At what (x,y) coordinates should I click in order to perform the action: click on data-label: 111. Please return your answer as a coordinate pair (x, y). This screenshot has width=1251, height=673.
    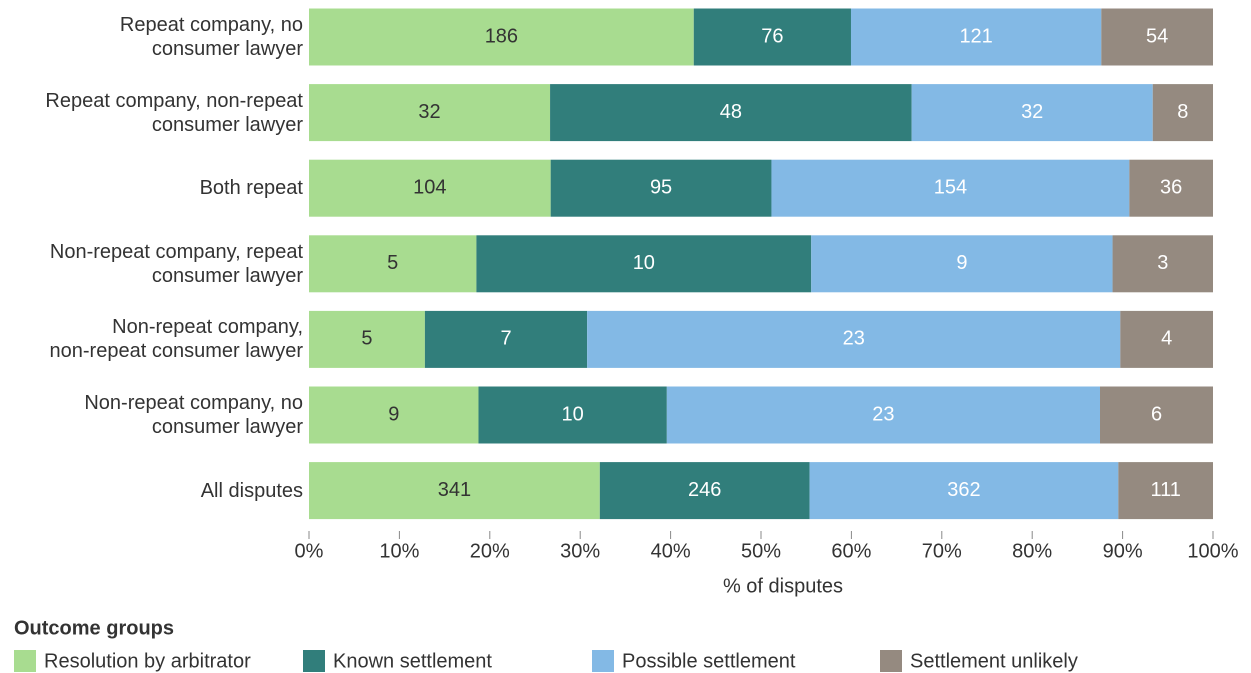
    Looking at the image, I should click on (1165, 490).